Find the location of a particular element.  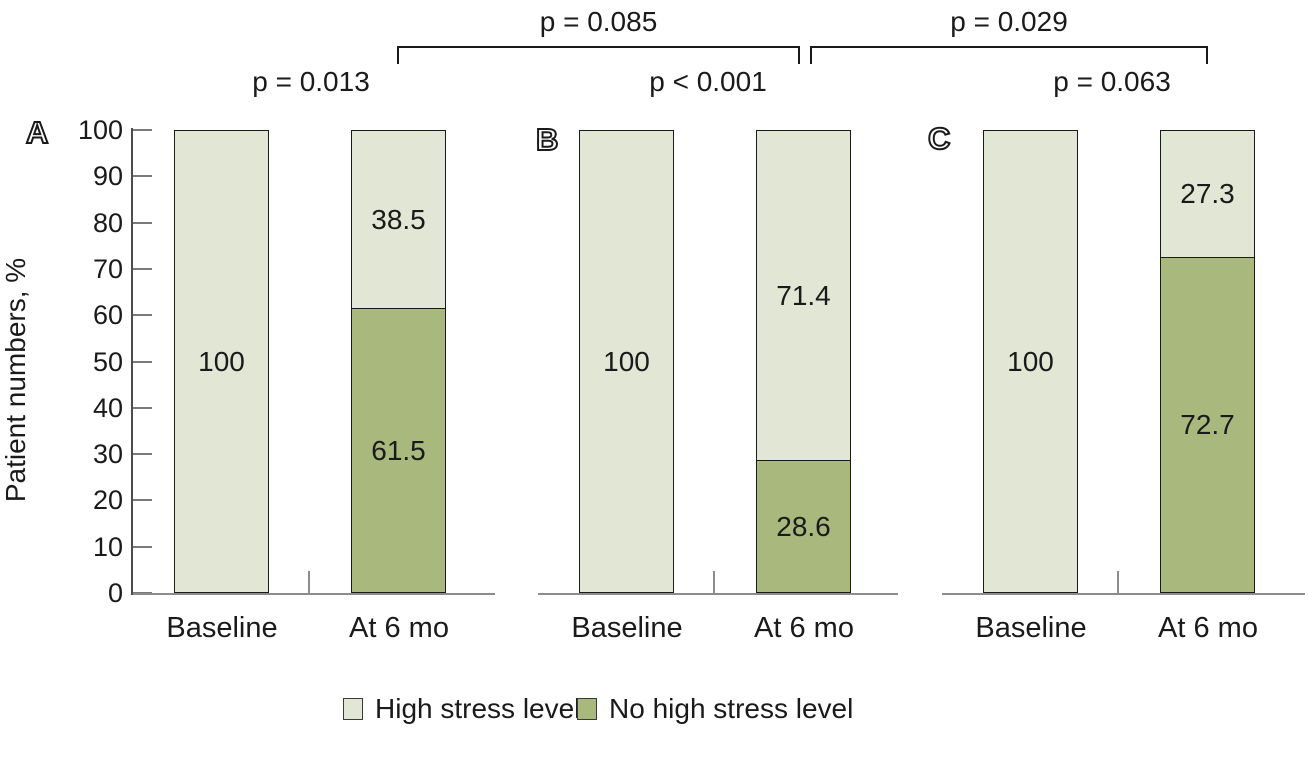

legend-item-high-stress: High stress level is located at coordinates (461, 709).